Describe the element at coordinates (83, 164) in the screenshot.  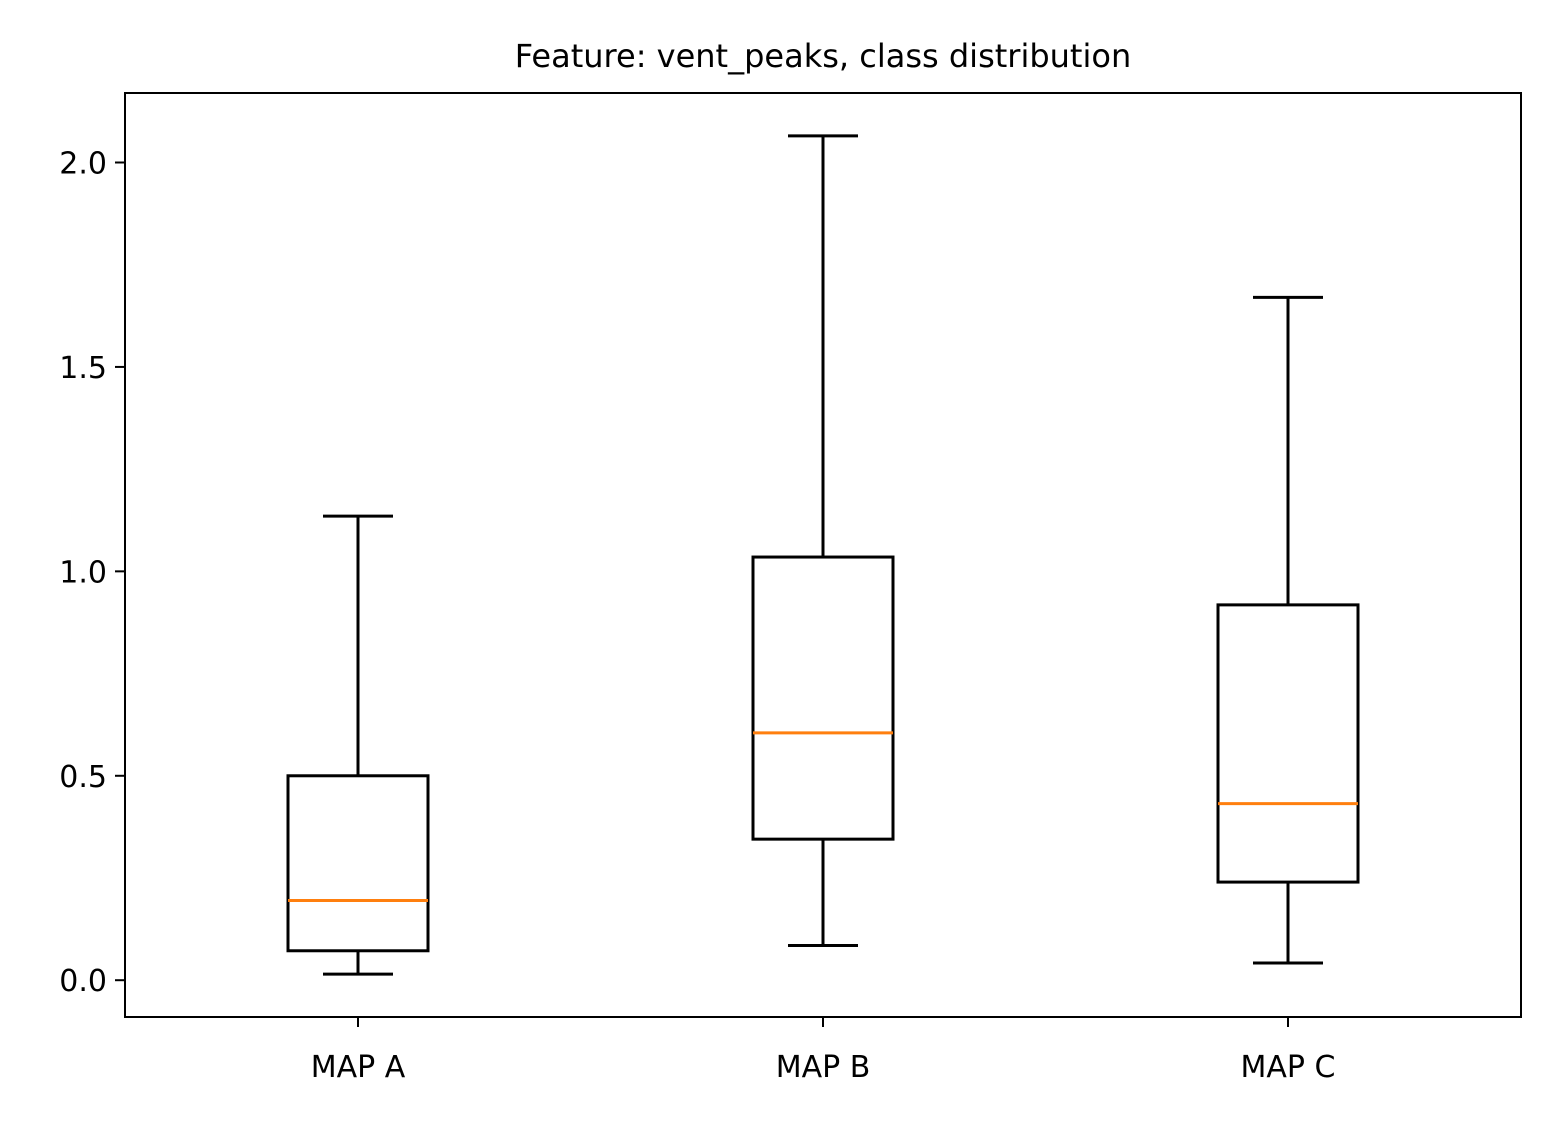
I see `y-tick-label: 2.0` at that location.